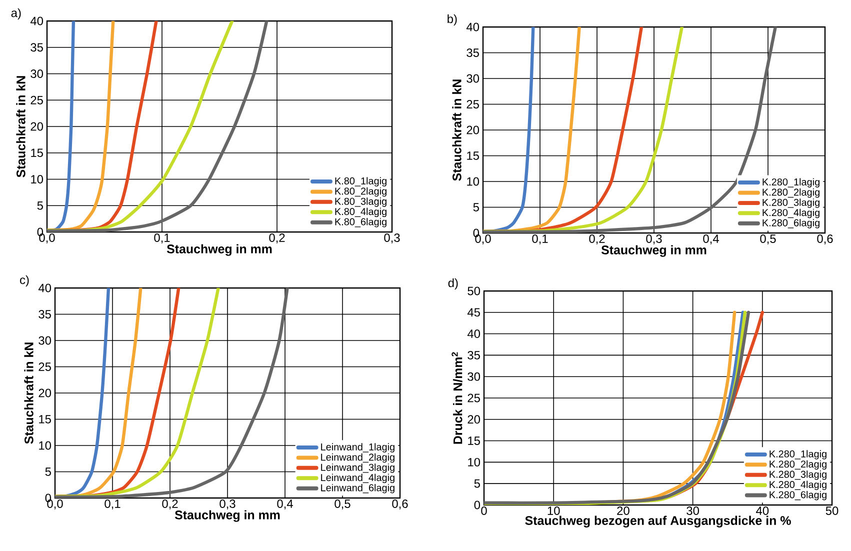 The height and width of the screenshot is (551, 851). I want to click on legend-label: Leinwand_1lagig, so click(357, 447).